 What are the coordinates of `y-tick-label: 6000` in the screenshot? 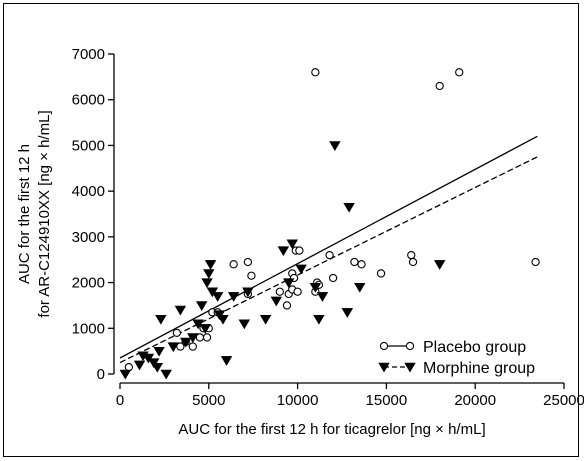 It's located at (88, 100).